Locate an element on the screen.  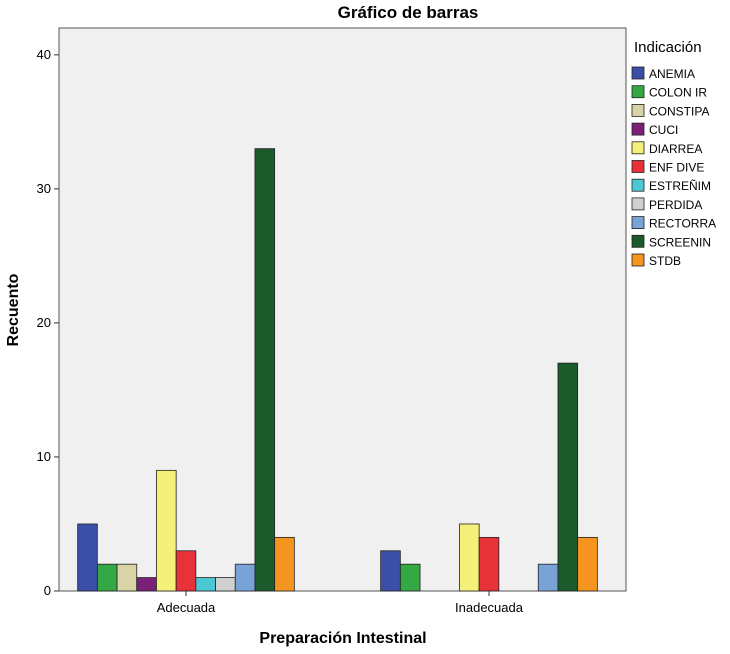
legend-label: RECTORRA is located at coordinates (682, 224).